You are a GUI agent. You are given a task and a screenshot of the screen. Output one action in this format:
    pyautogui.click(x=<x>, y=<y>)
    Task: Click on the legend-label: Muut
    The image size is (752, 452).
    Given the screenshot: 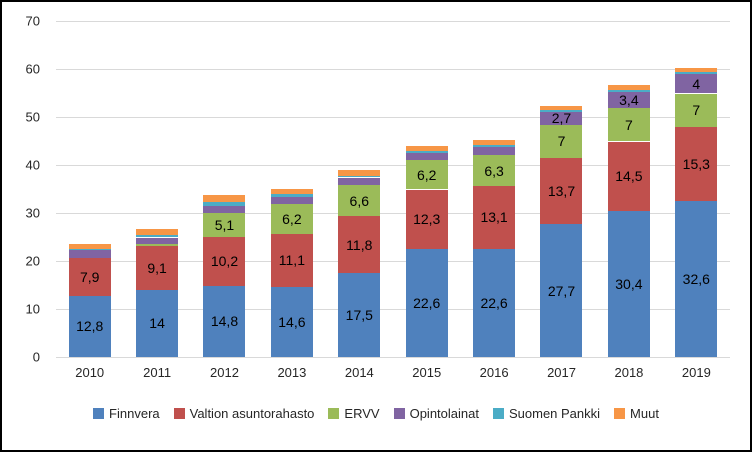 What is the action you would take?
    pyautogui.click(x=644, y=413)
    